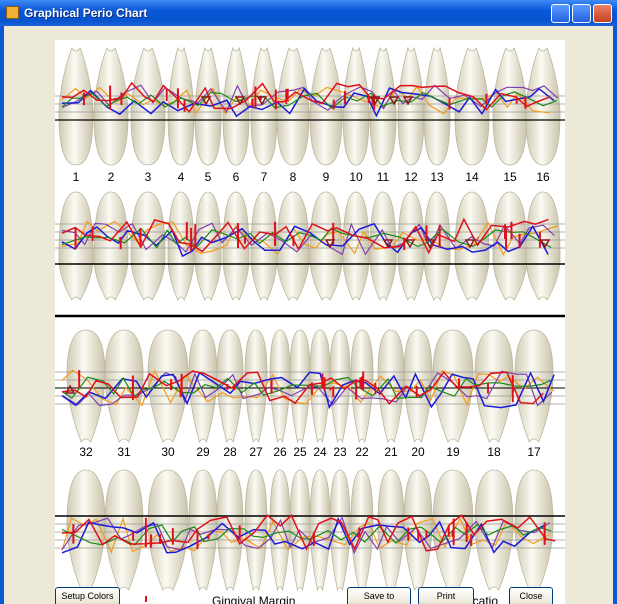  Describe the element at coordinates (534, 452) in the screenshot. I see `tooth-number: 17` at that location.